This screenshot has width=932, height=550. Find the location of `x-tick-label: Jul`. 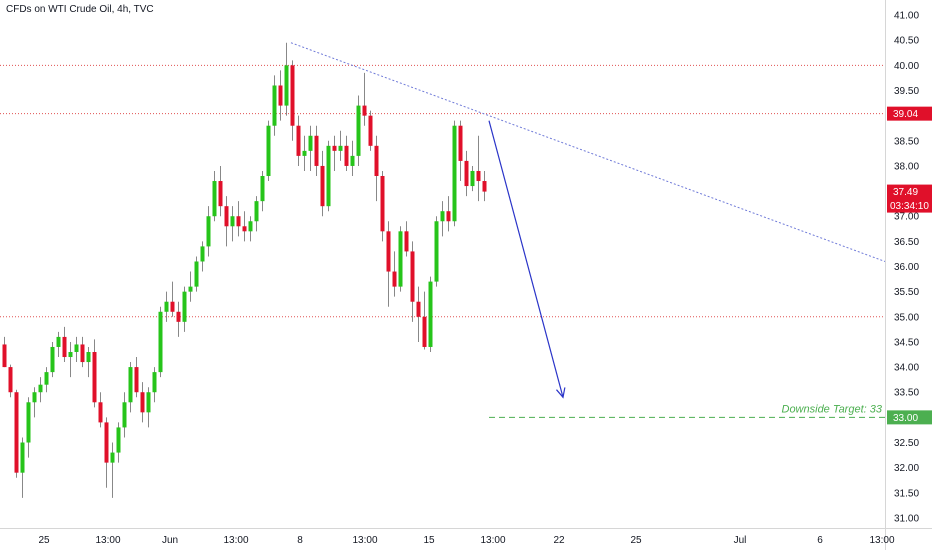

x-tick-label: Jul is located at coordinates (740, 540).